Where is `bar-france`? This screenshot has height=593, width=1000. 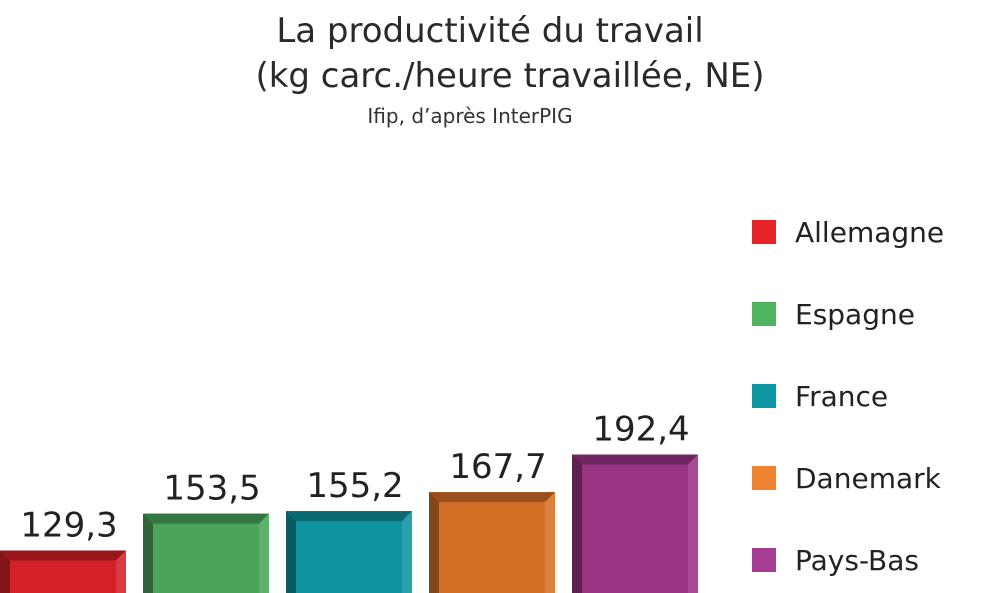 bar-france is located at coordinates (349, 552).